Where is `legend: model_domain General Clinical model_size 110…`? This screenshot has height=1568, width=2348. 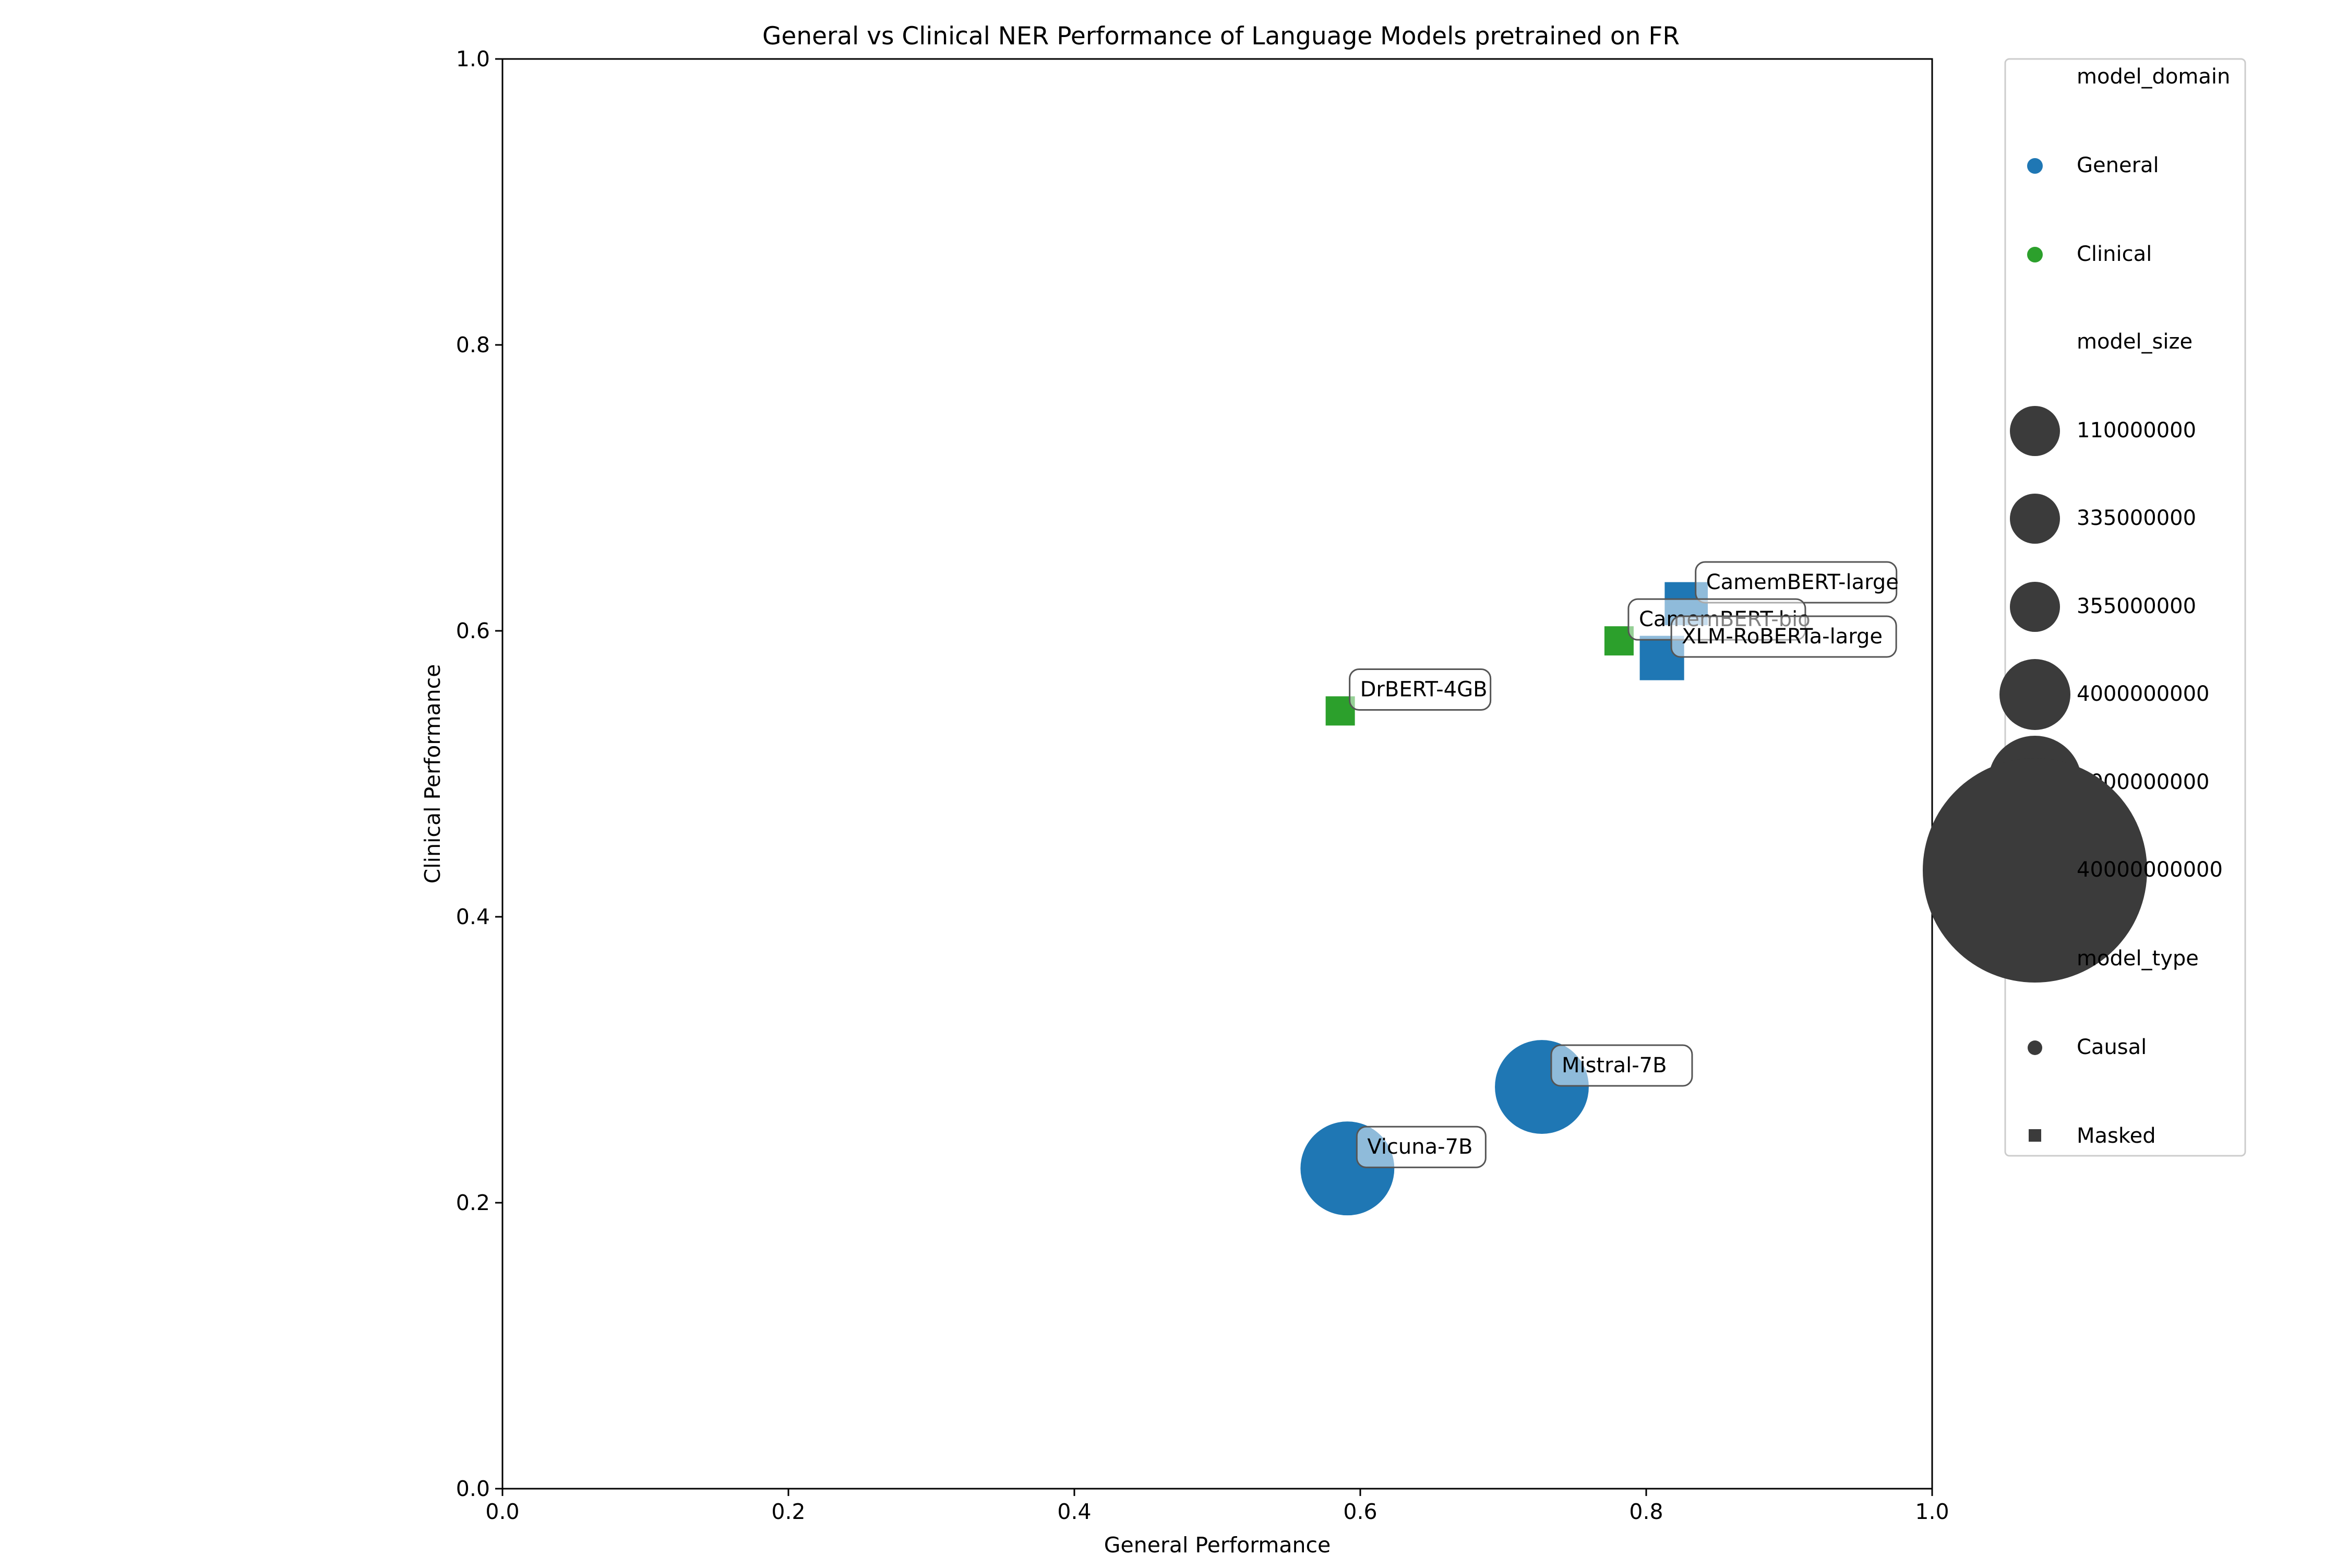 legend: model_domain General Clinical model_size 110… is located at coordinates (2084, 607).